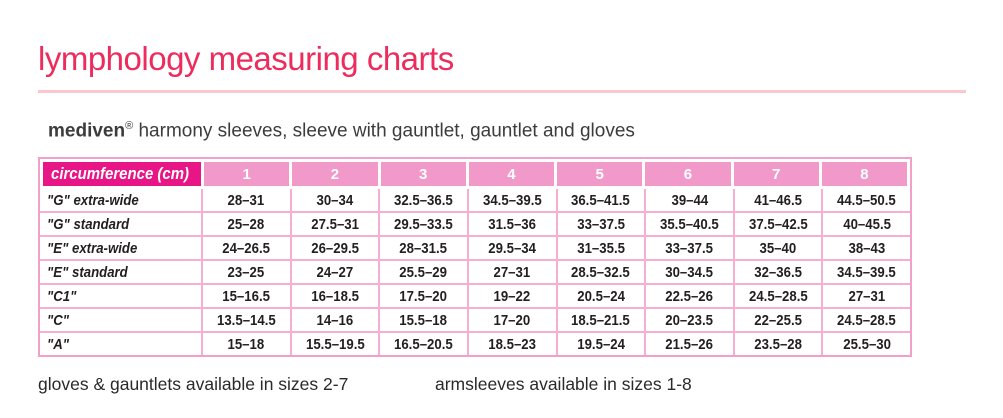 Image resolution: width=1003 pixels, height=418 pixels. Describe the element at coordinates (866, 224) in the screenshot. I see `value-cell: 40–45.5` at that location.